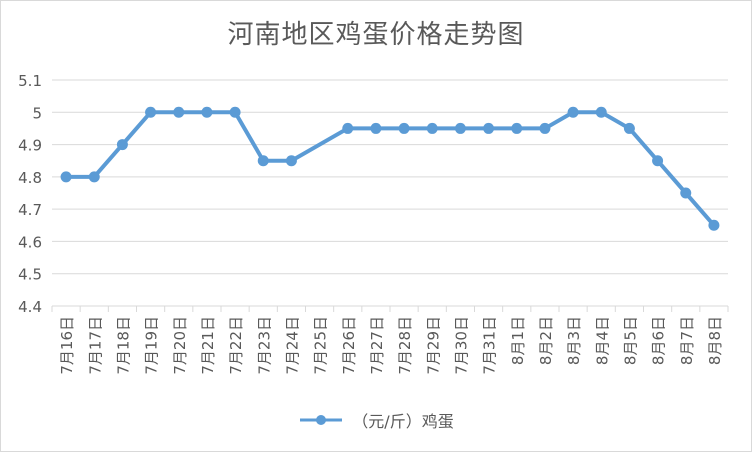  I want to click on x-tick-label: 7月21日, so click(208, 345).